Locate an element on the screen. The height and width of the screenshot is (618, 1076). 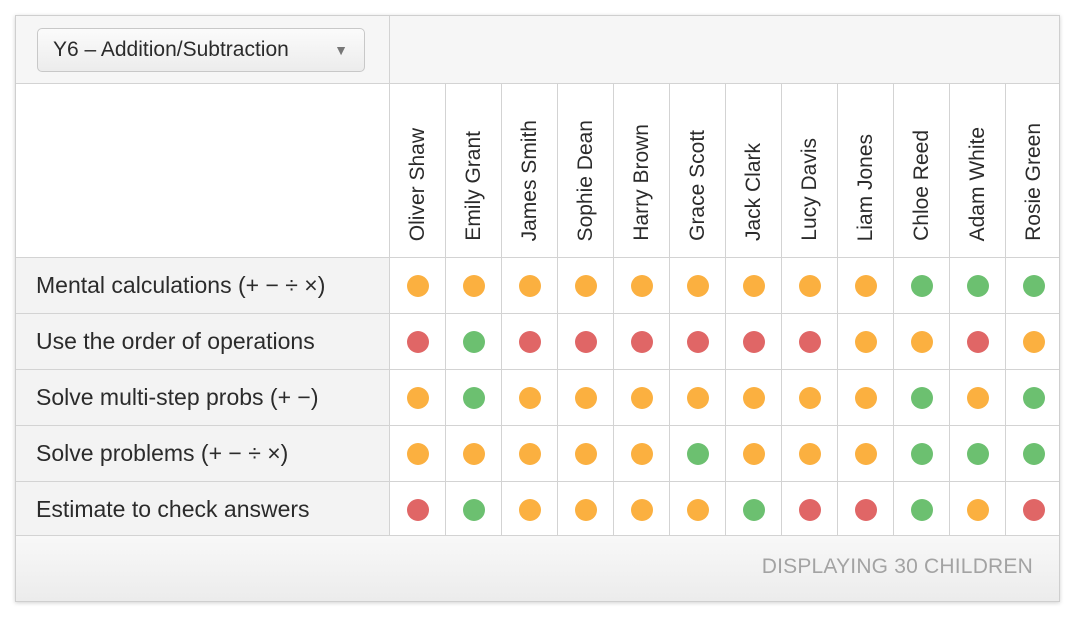
child-column-header: Rosie Green is located at coordinates (1031, 170).